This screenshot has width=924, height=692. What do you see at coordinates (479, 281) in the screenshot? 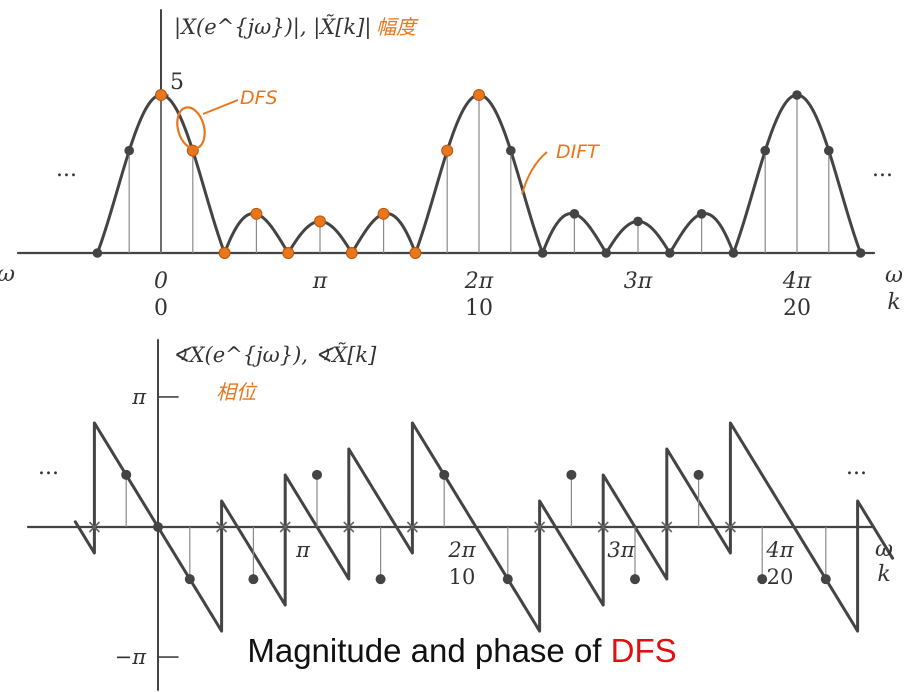
I see `mag-omega-tick-label: 2π` at bounding box center [479, 281].